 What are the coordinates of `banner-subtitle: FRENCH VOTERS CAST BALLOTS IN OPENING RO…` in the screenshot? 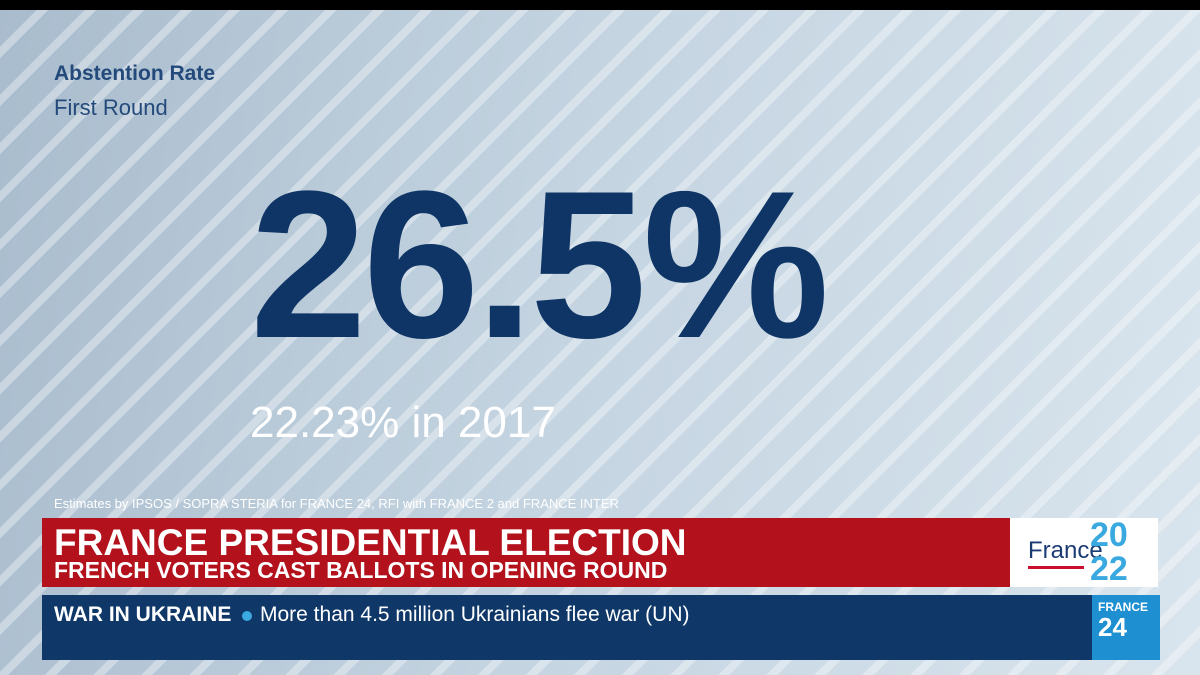 It's located at (361, 570).